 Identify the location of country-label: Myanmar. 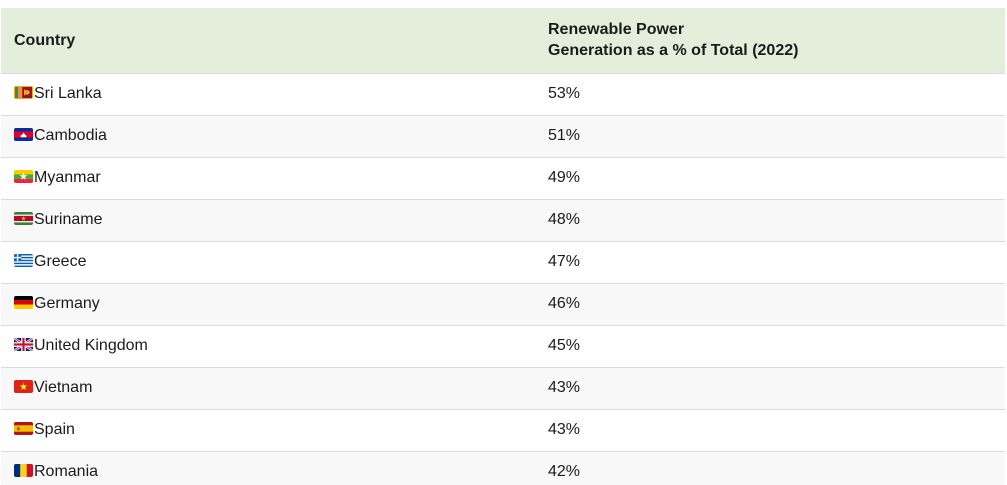
(67, 177).